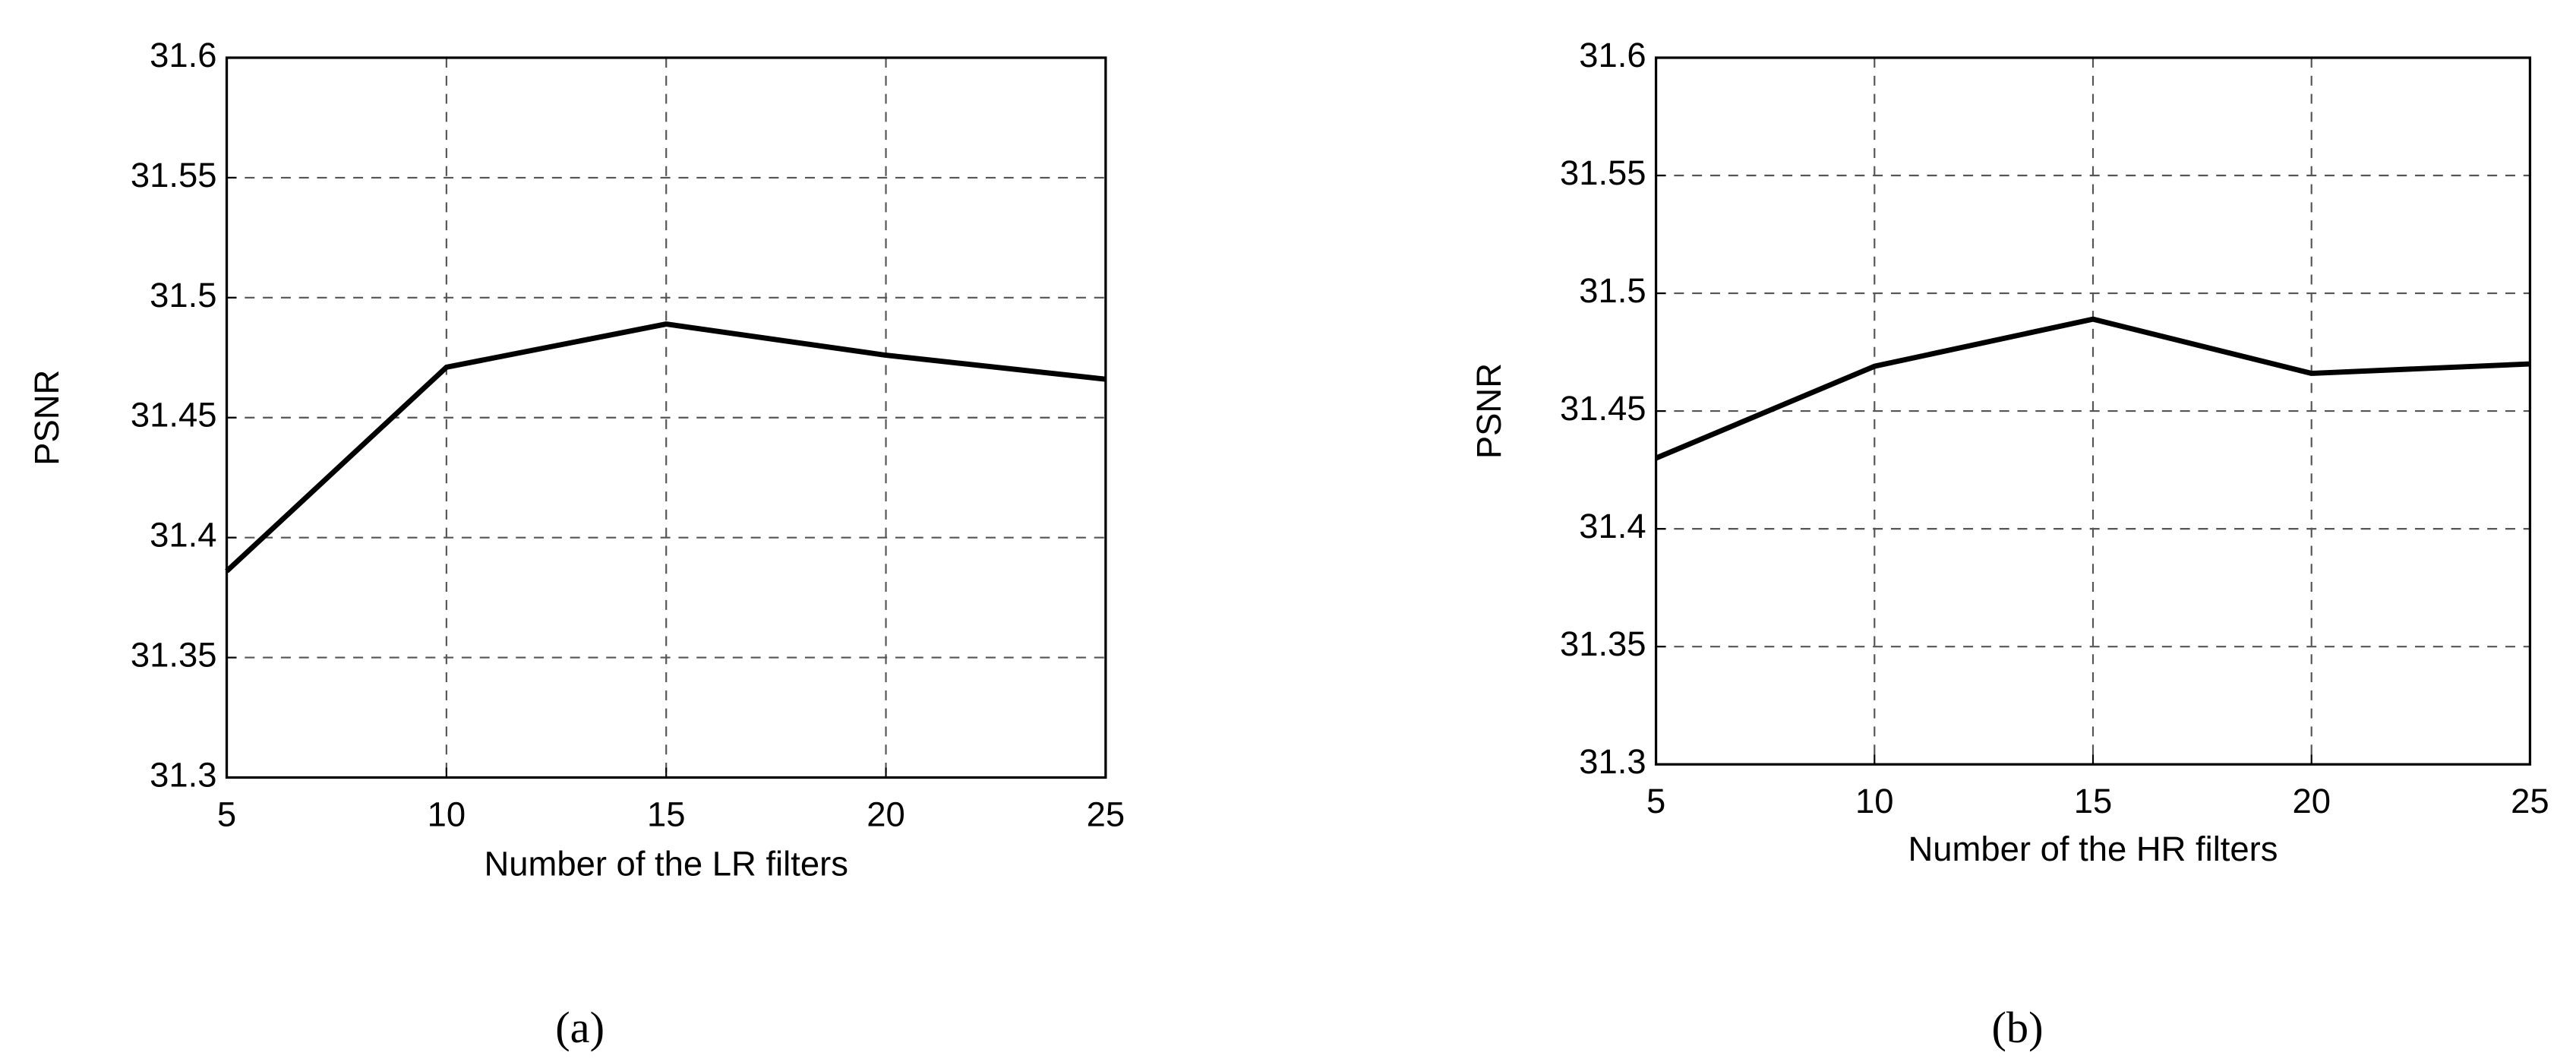 The width and height of the screenshot is (2576, 1062). I want to click on caption: (b), so click(2017, 1027).